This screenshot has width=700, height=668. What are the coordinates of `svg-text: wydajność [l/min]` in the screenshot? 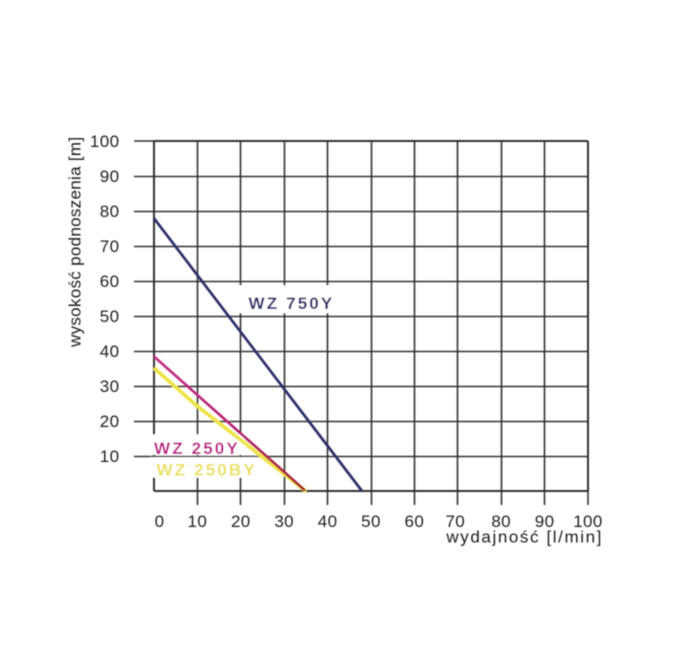 It's located at (524, 537).